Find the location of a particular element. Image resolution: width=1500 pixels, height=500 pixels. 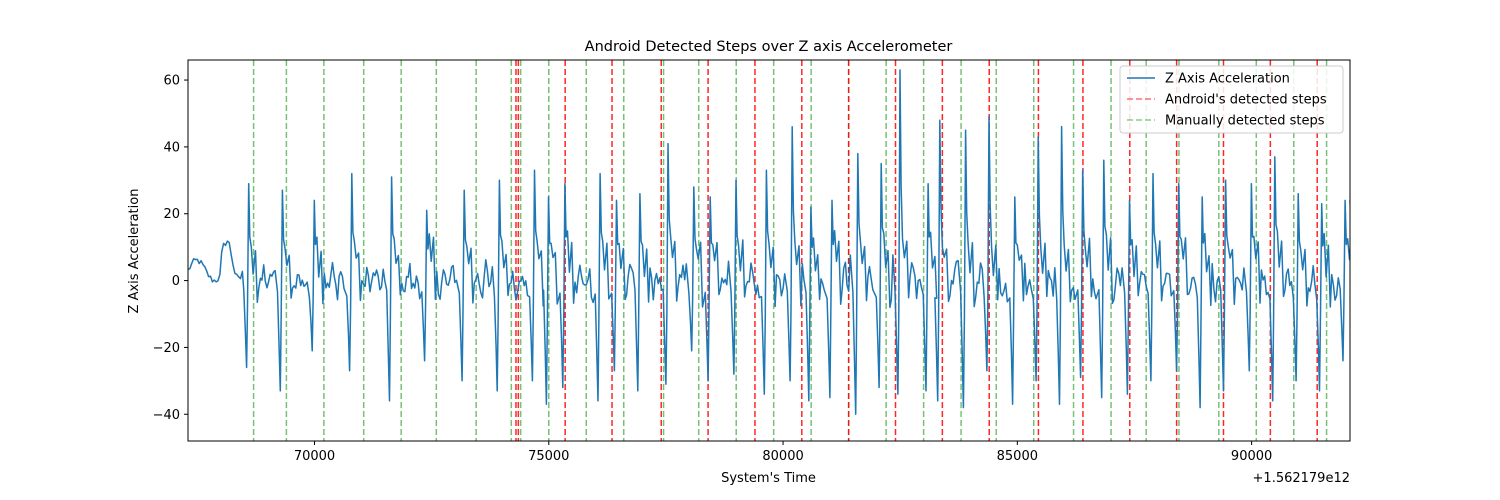

legend-label-manual-steps: Manually detected steps is located at coordinates (1245, 121).